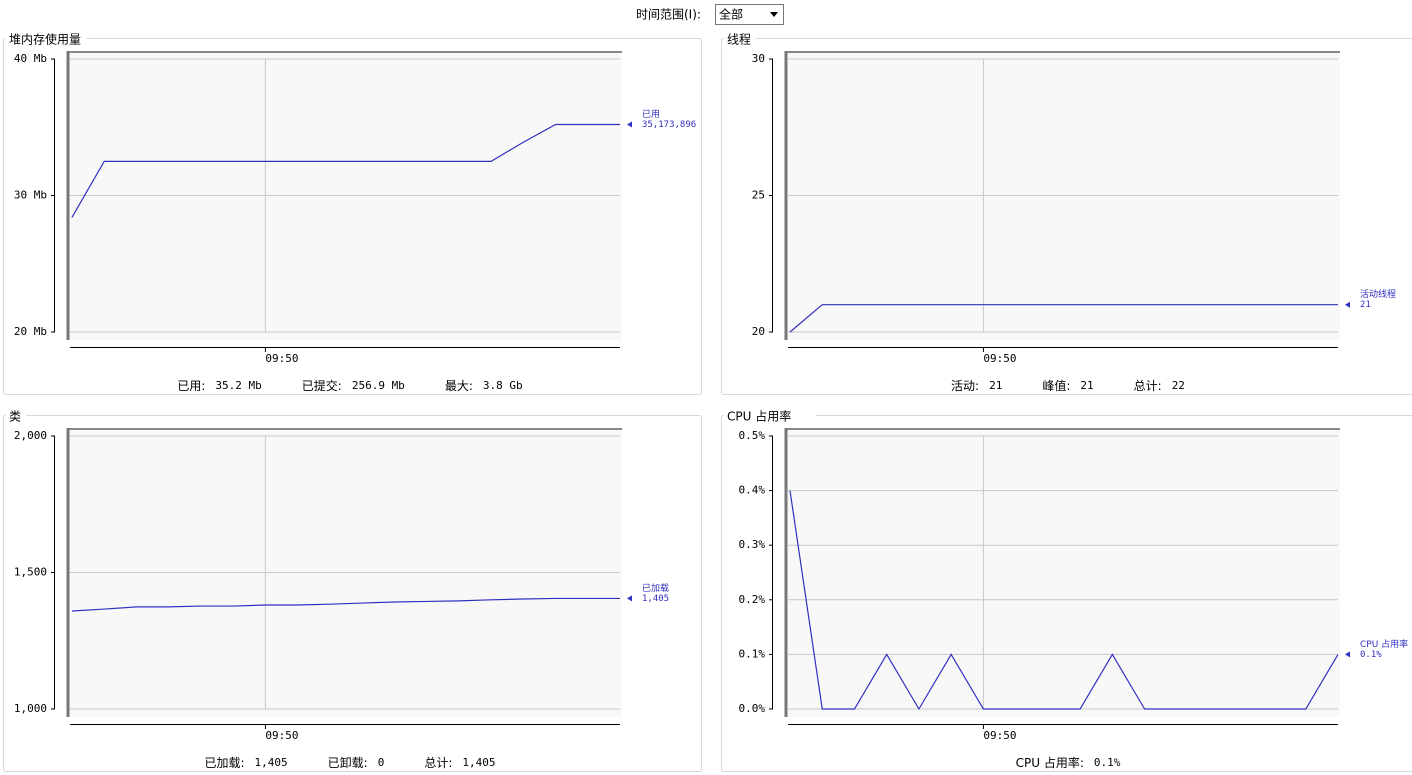 The image size is (1412, 775). What do you see at coordinates (758, 195) in the screenshot?
I see `y-tick-label: 25` at bounding box center [758, 195].